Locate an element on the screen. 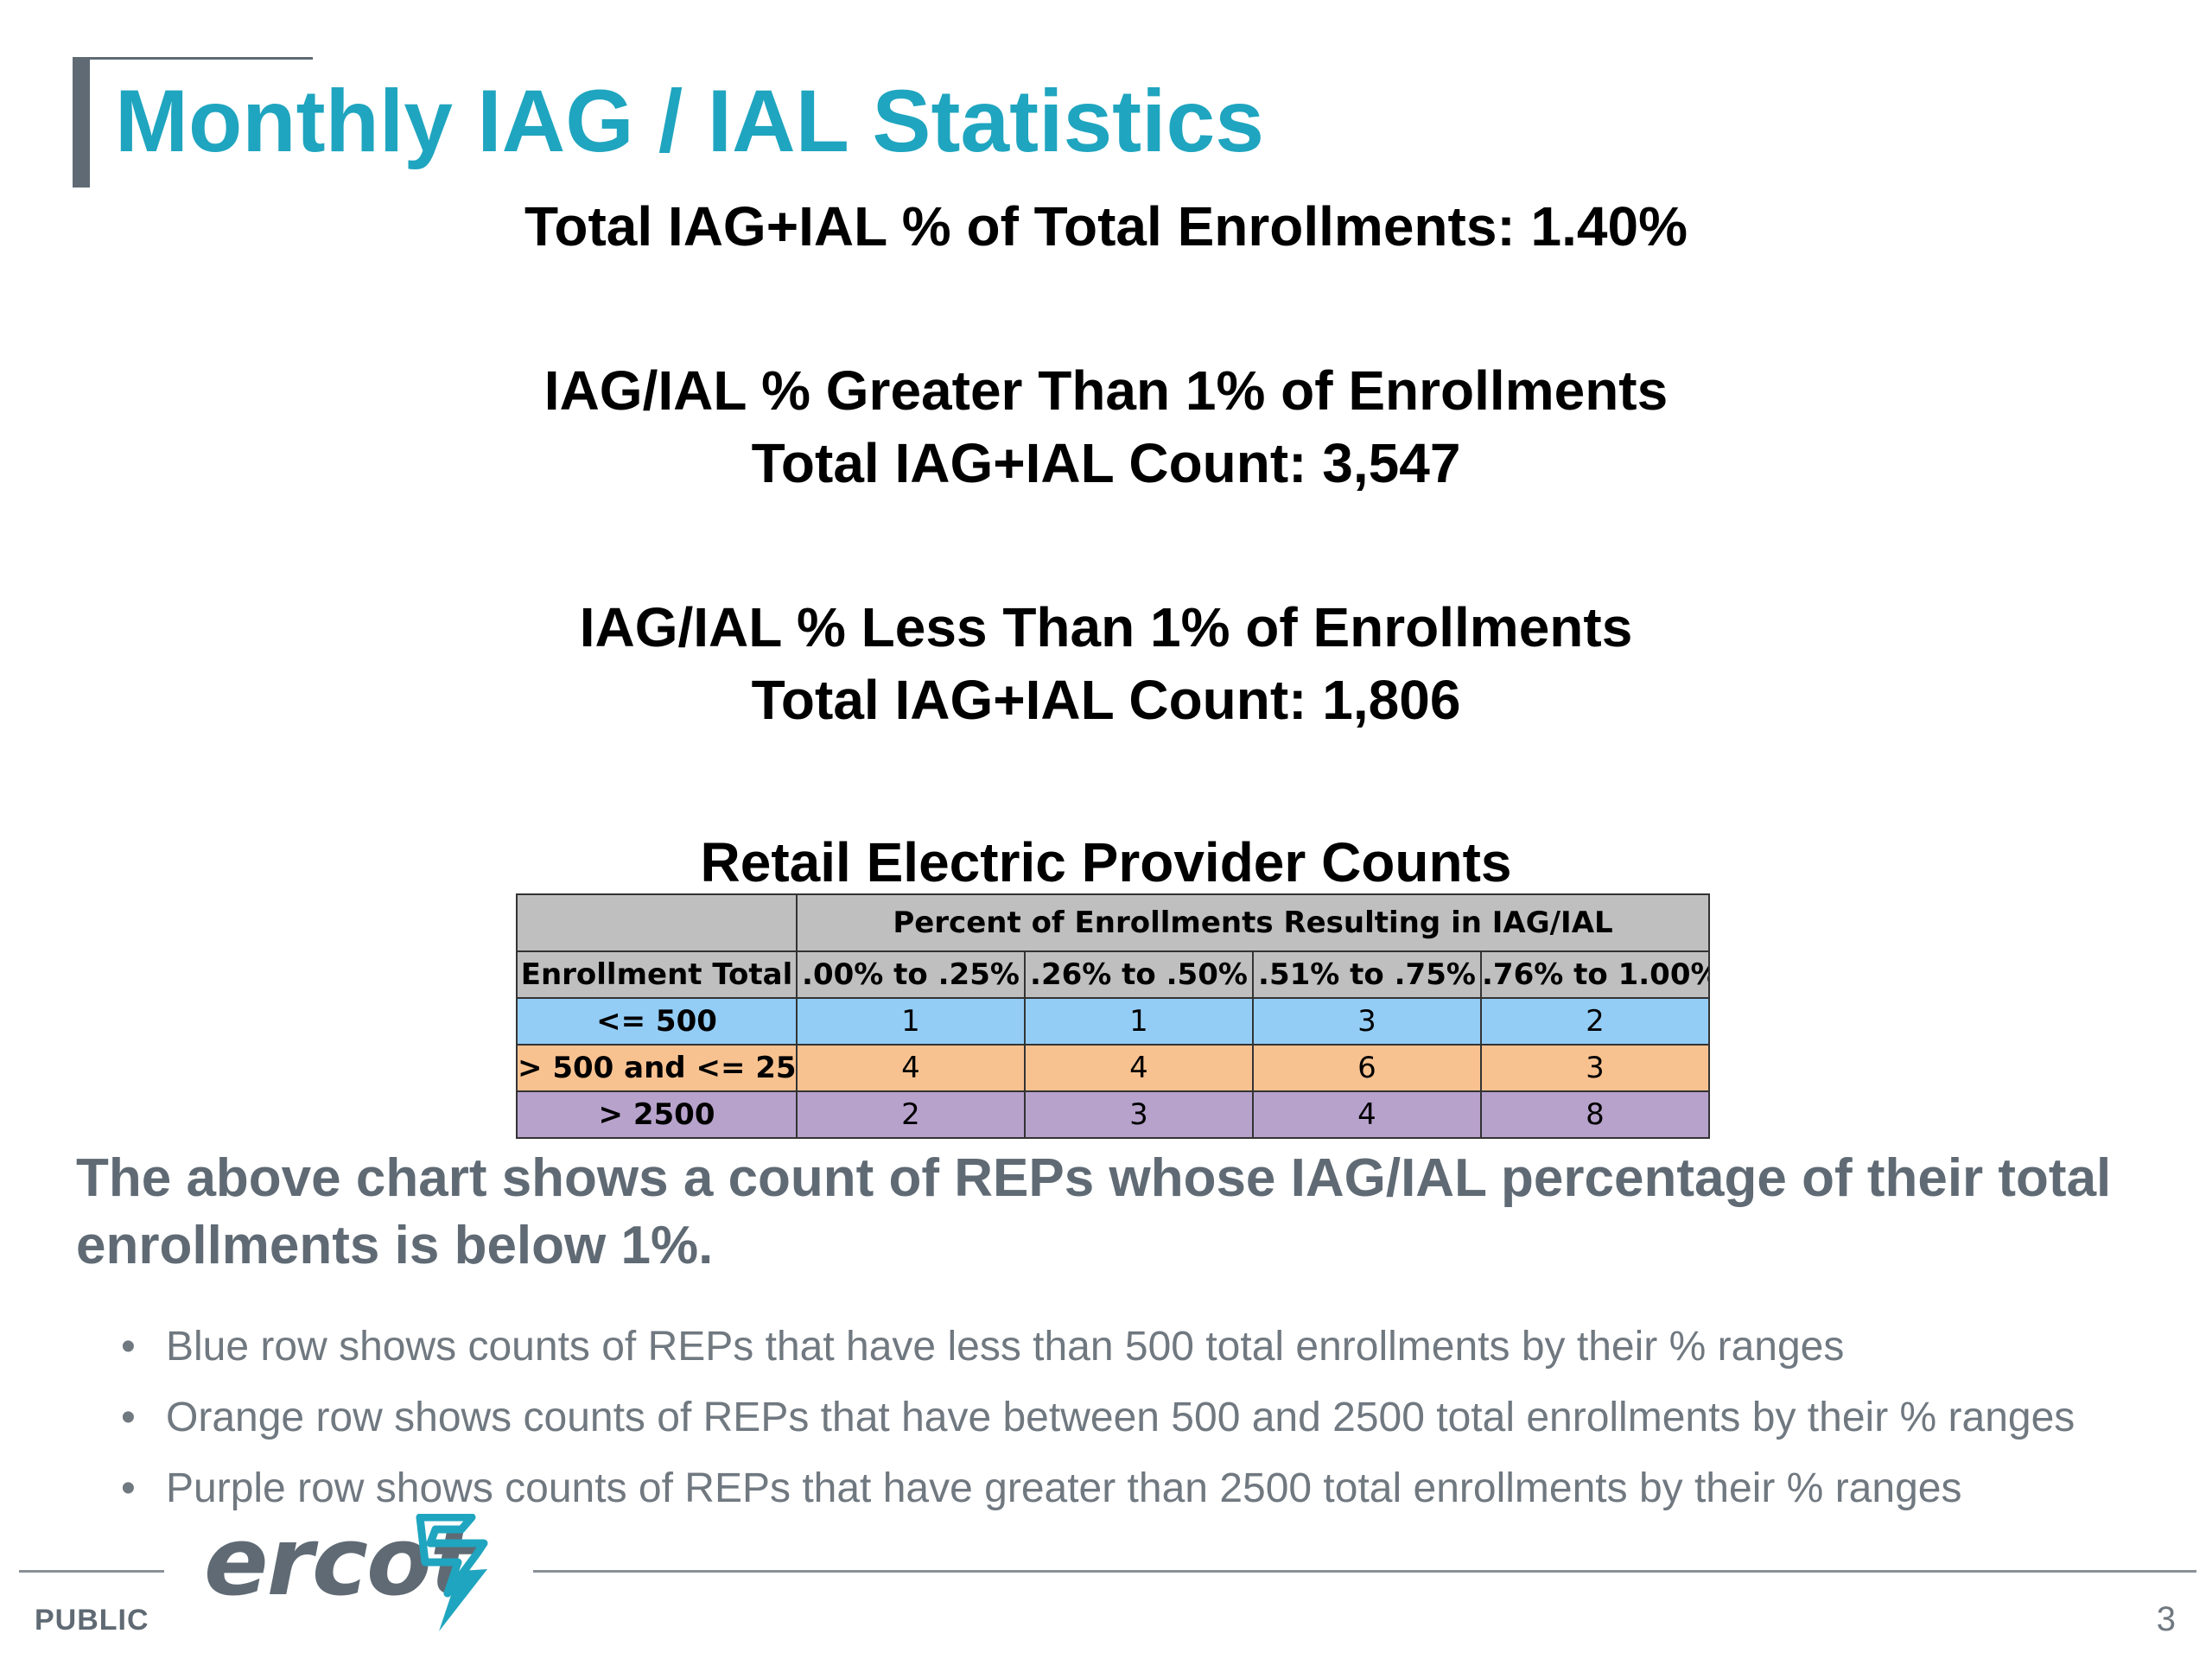  classification-label: PUBLIC is located at coordinates (92, 1620).